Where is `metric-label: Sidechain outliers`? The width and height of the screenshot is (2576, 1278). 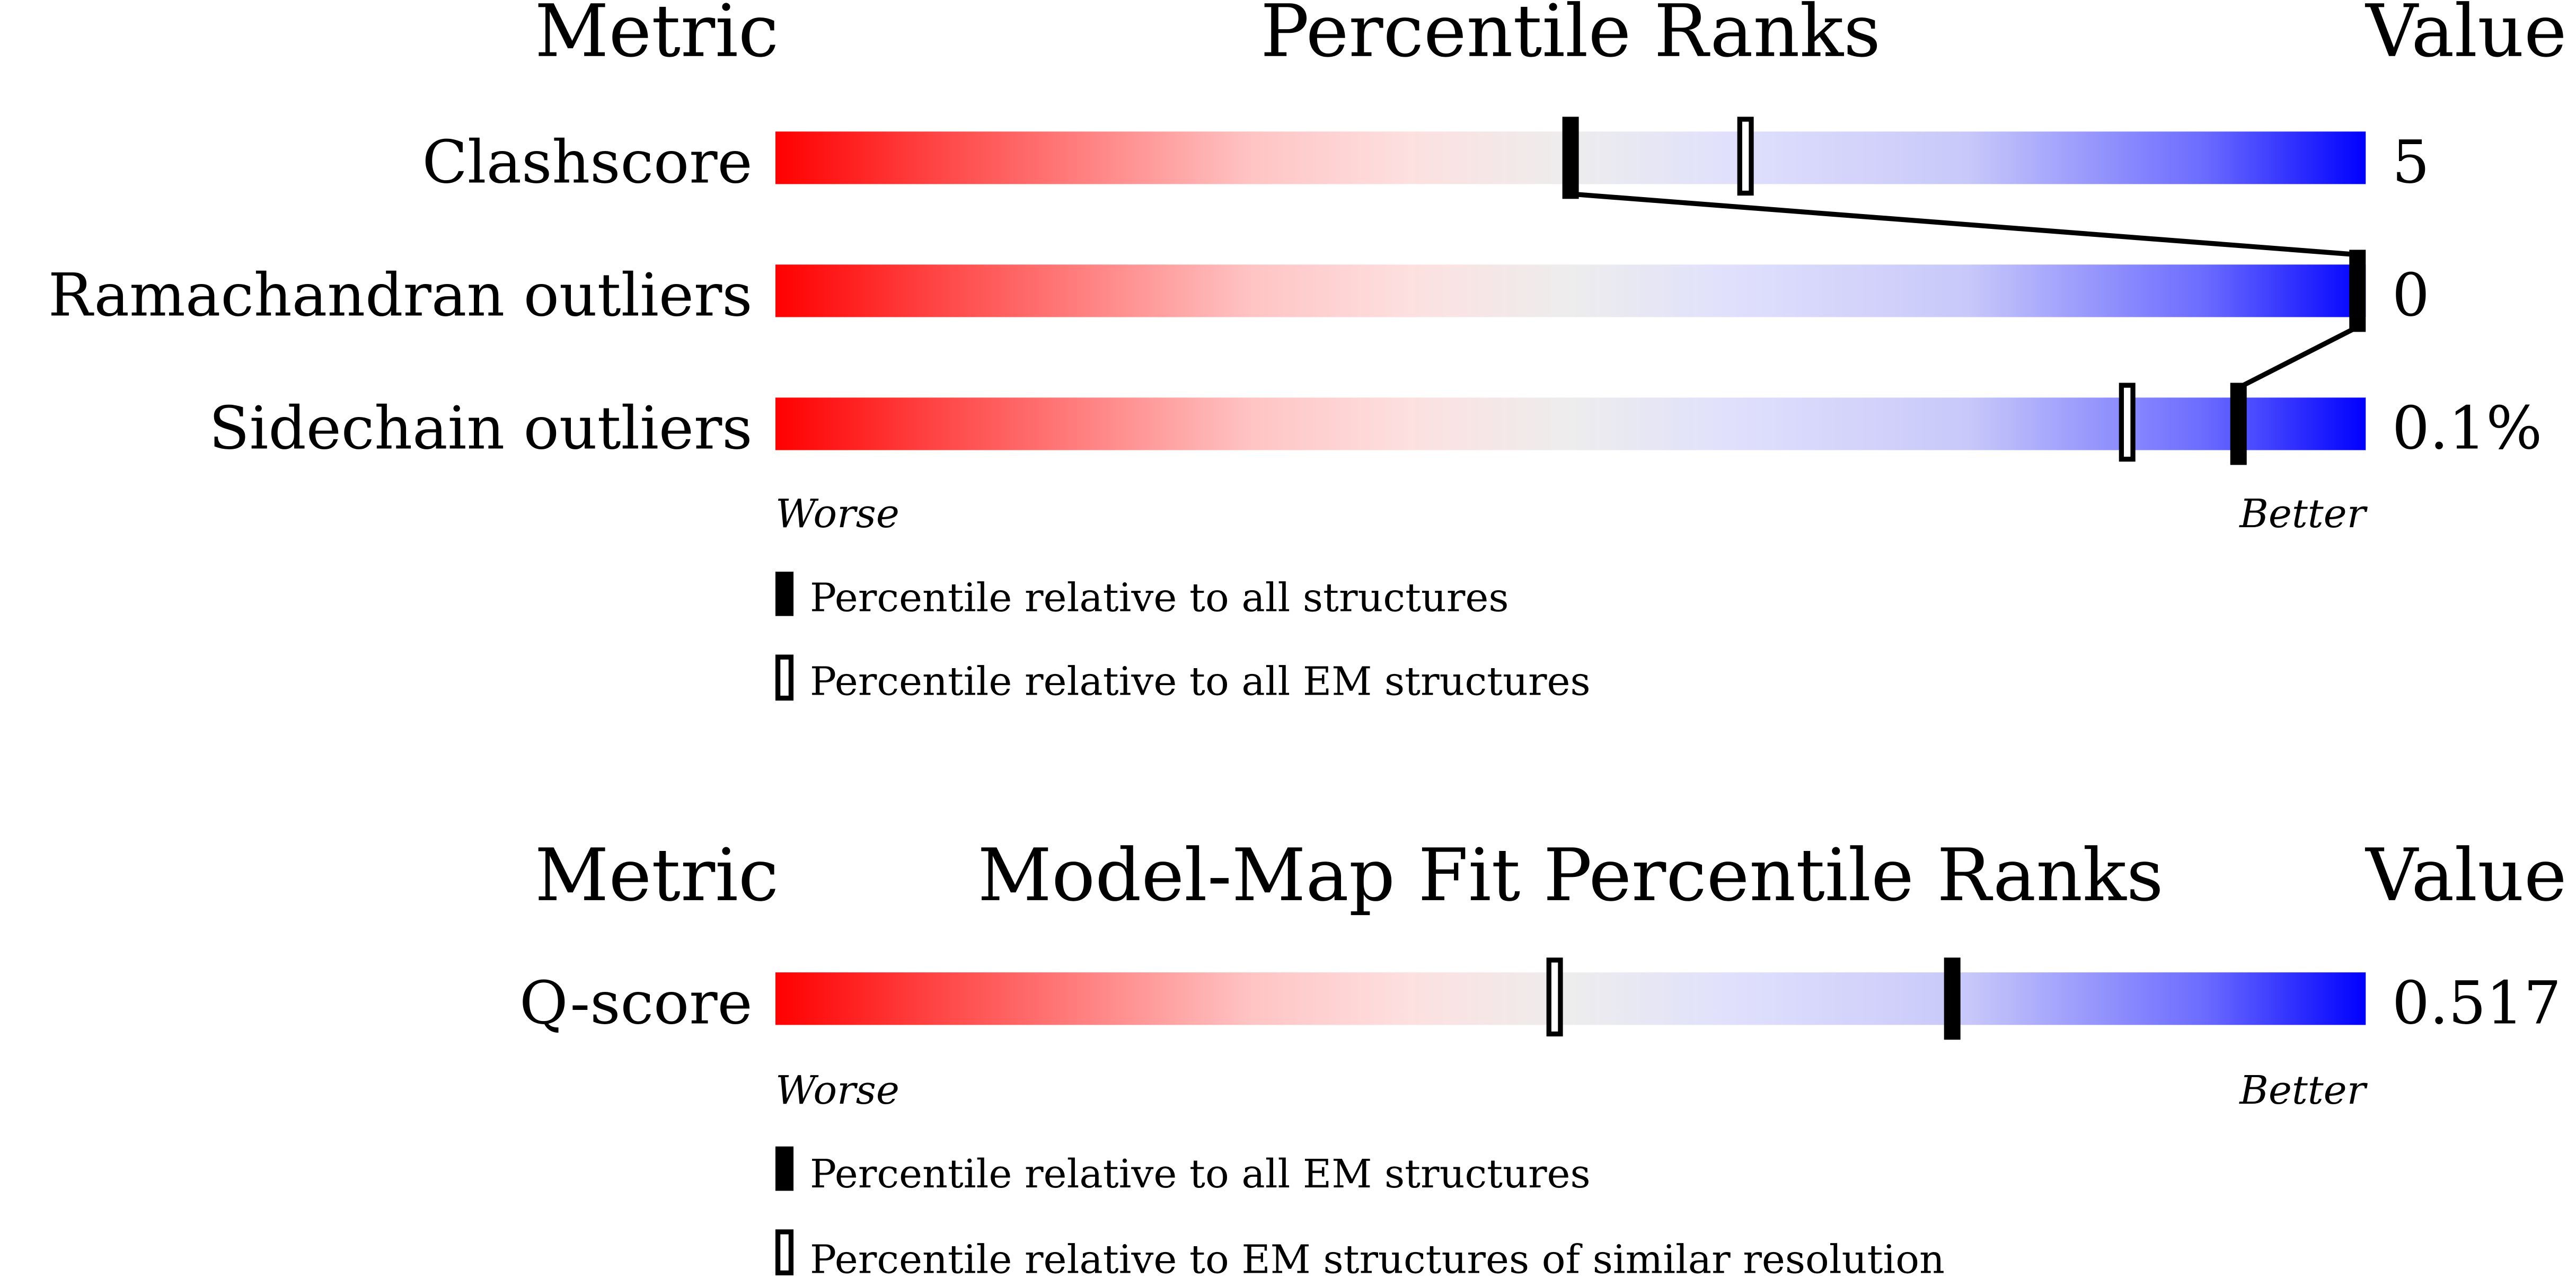 metric-label: Sidechain outliers is located at coordinates (480, 428).